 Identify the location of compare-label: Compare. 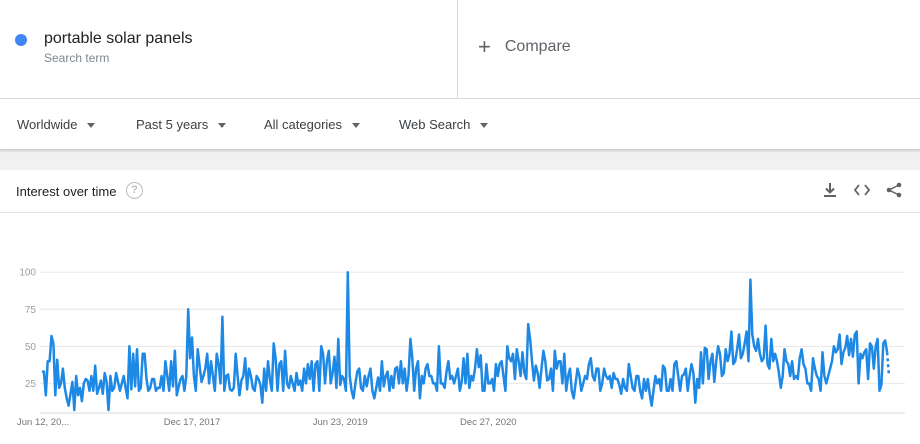
(537, 46).